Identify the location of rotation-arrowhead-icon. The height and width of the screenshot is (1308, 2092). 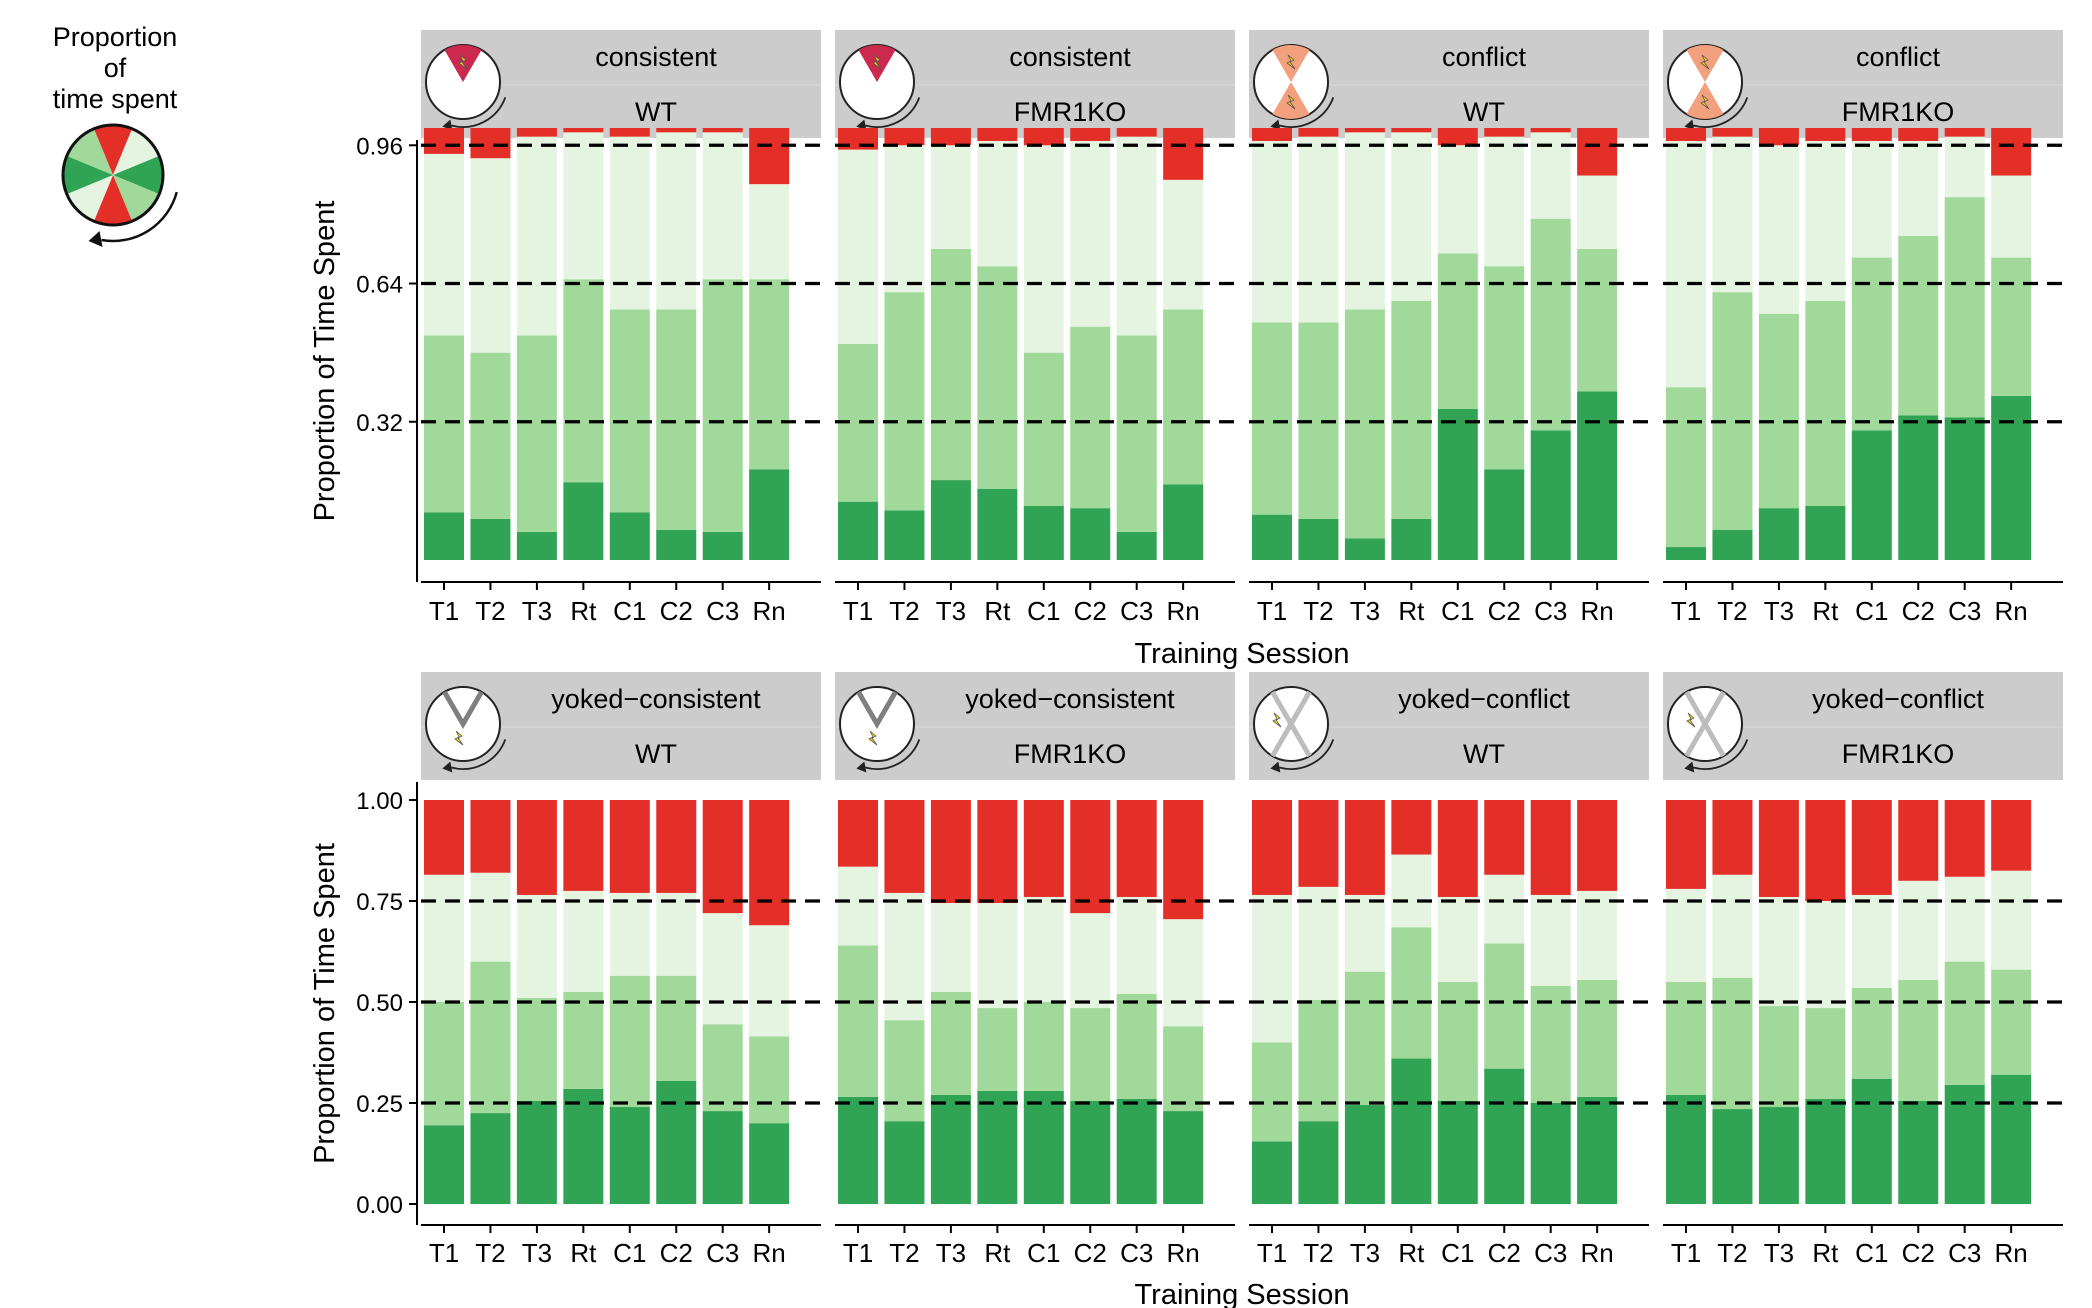
(861, 767).